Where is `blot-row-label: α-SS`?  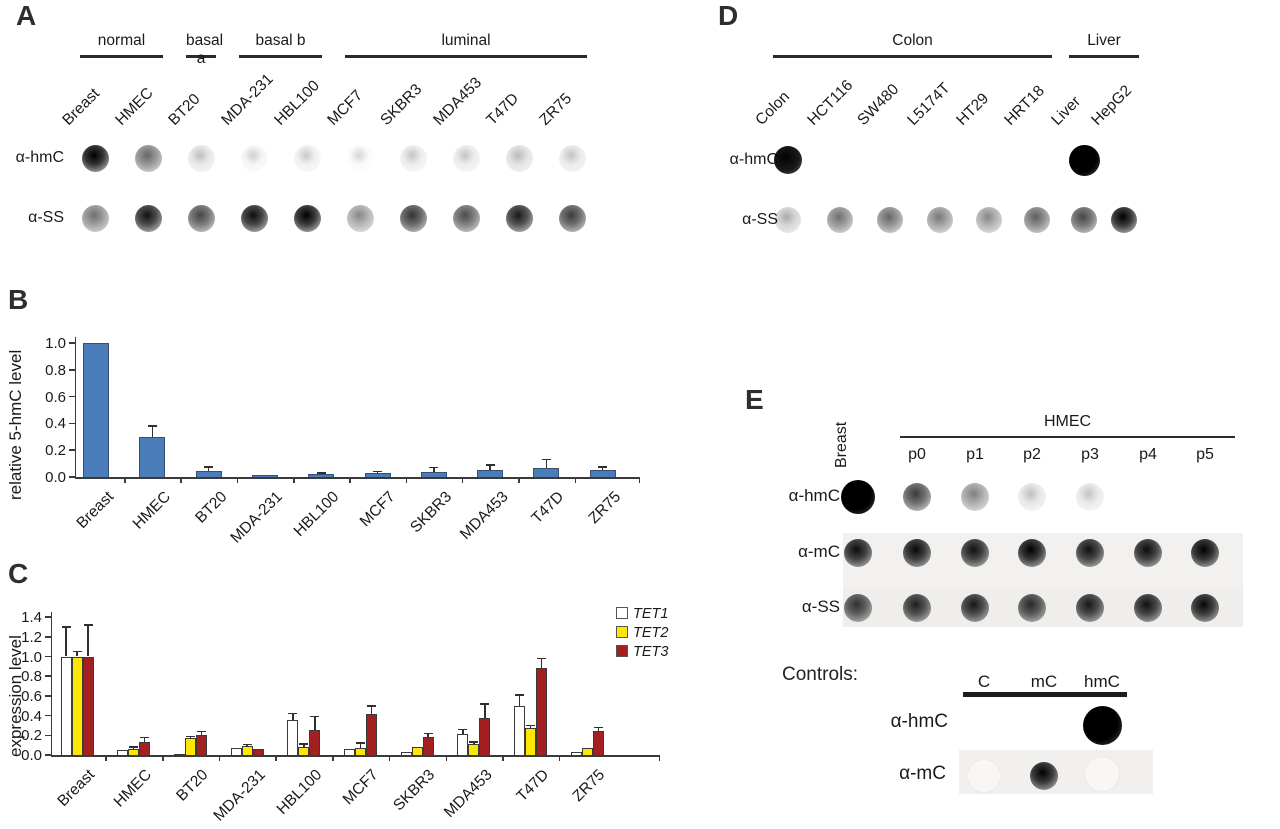 blot-row-label: α-SS is located at coordinates (760, 220).